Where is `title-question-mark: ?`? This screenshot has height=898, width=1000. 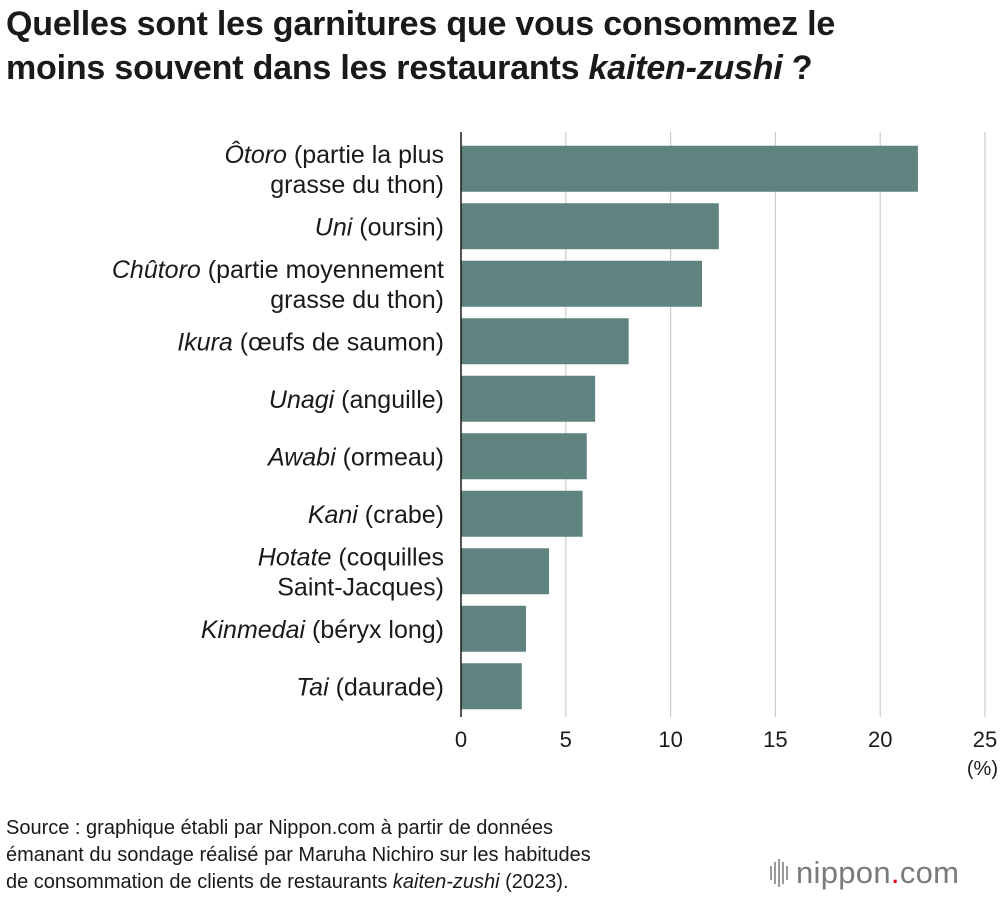 title-question-mark: ? is located at coordinates (797, 68).